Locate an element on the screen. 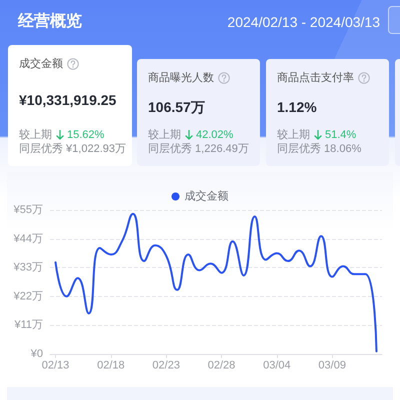 The width and height of the screenshot is (400, 400). x-tick-label: 02/13 is located at coordinates (56, 366).